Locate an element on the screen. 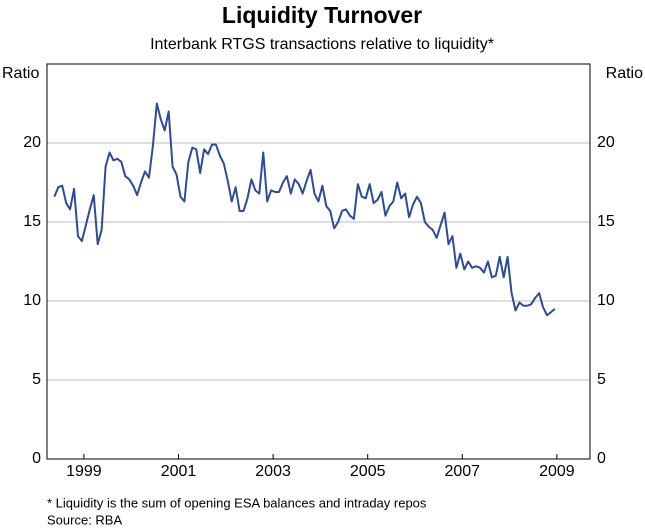  source: Source: RBA is located at coordinates (84, 519).